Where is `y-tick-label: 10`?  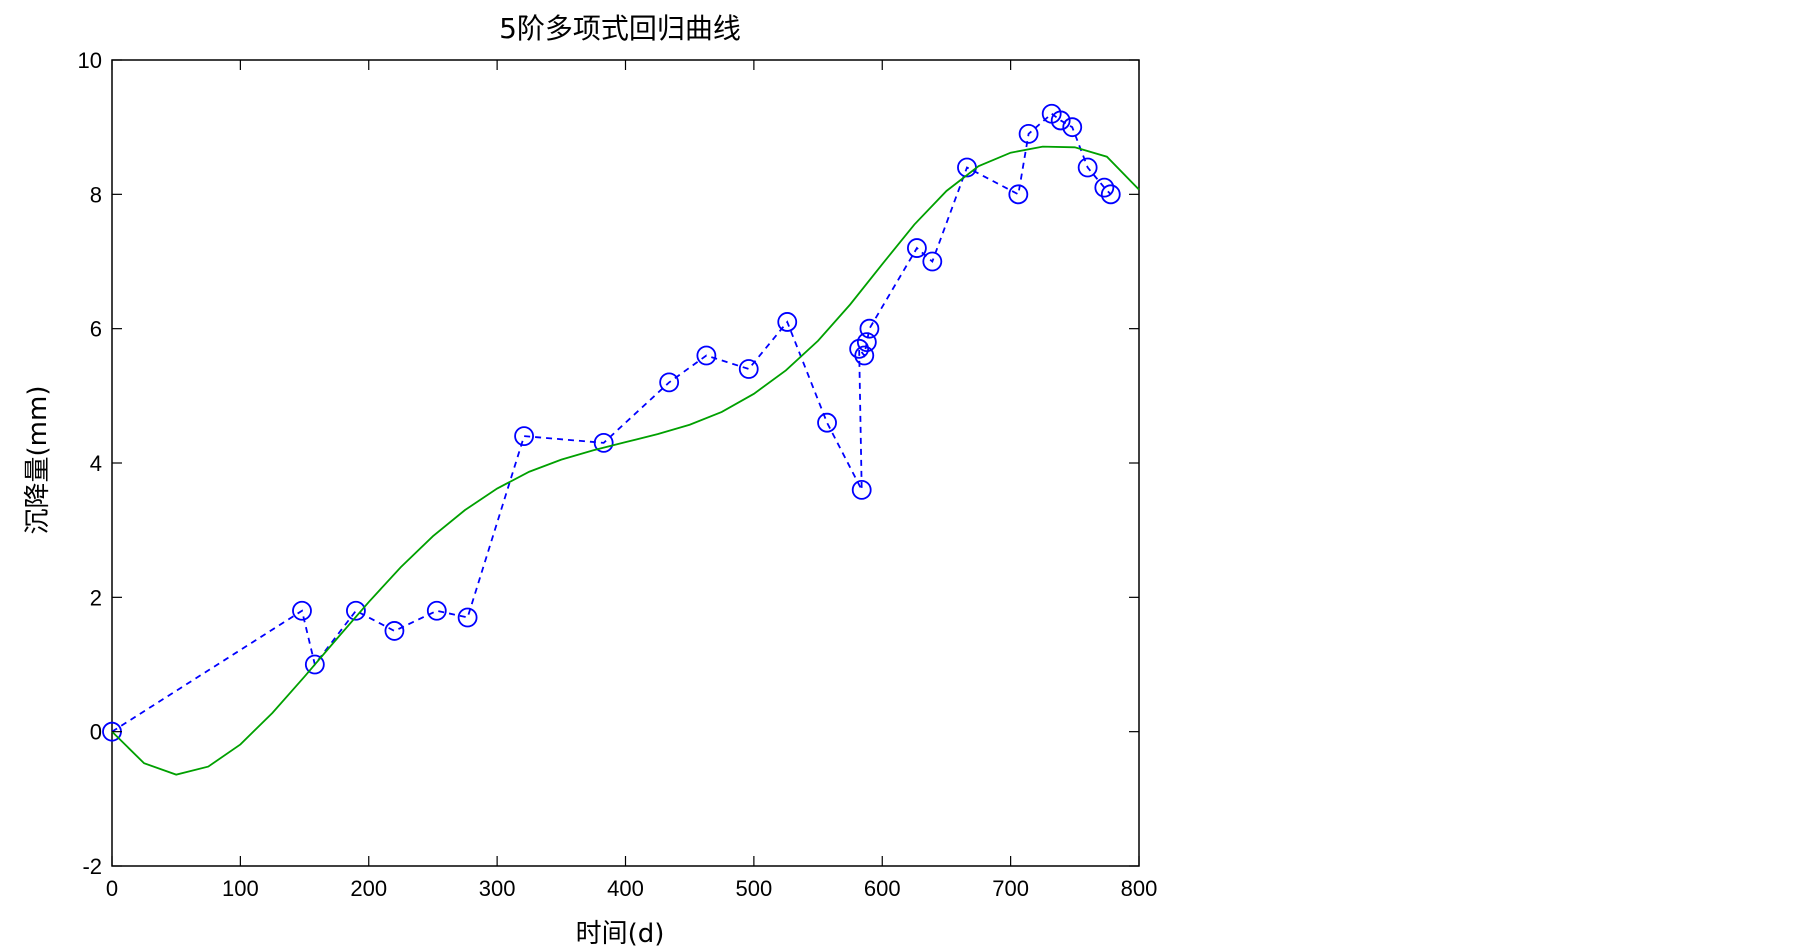
y-tick-label: 10 is located at coordinates (90, 60).